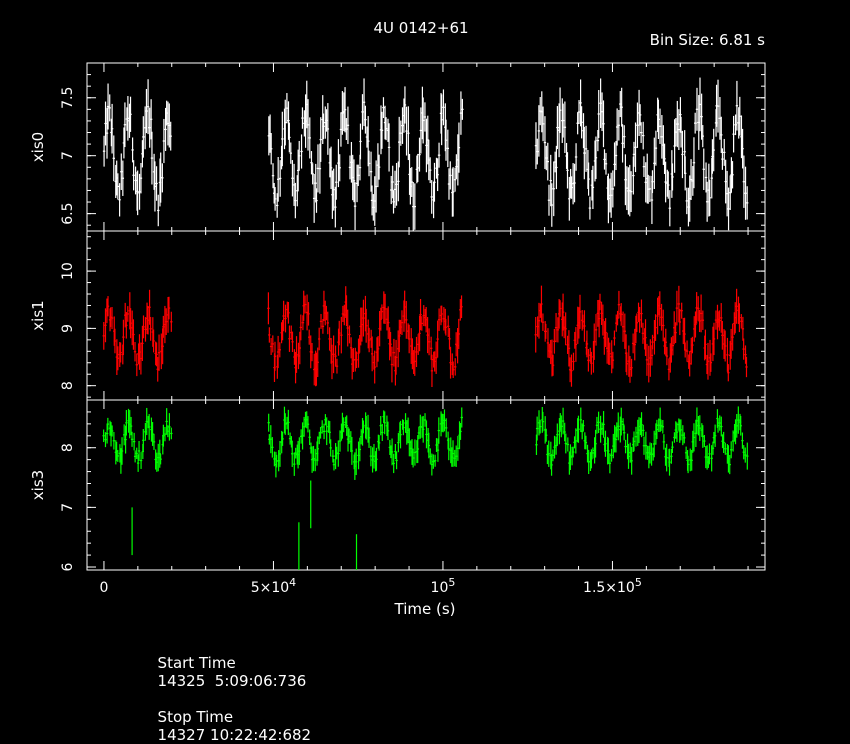 The height and width of the screenshot is (744, 850). Describe the element at coordinates (195, 717) in the screenshot. I see `stop-time-label: Stop Time` at that location.